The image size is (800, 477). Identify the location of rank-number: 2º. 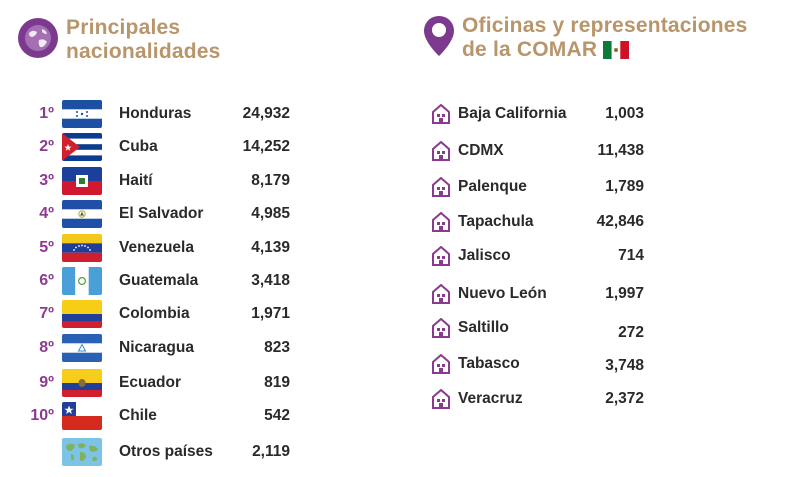
(46, 146).